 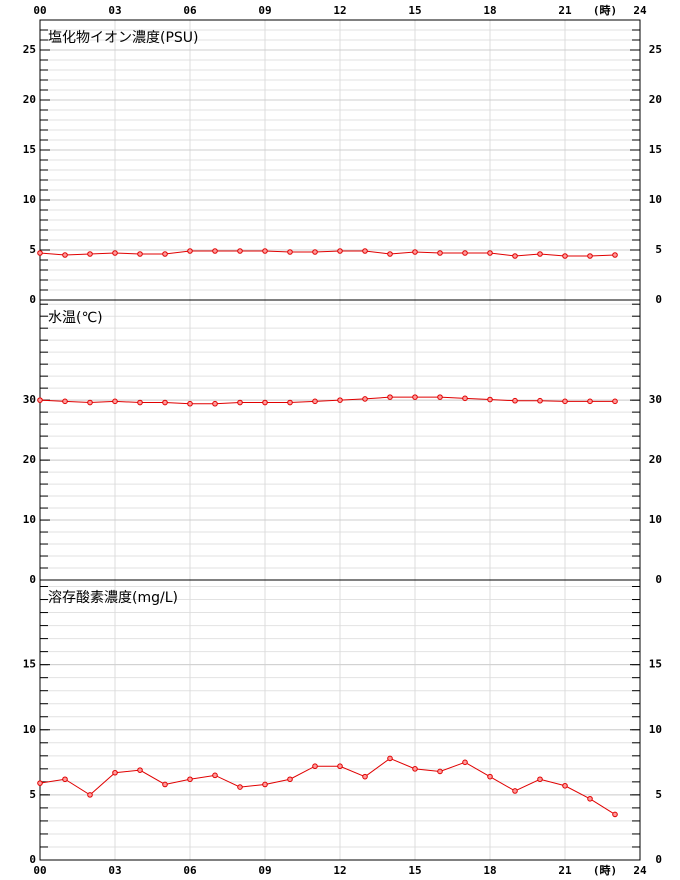 What do you see at coordinates (264, 870) in the screenshot?
I see `x-tick-label: 09` at bounding box center [264, 870].